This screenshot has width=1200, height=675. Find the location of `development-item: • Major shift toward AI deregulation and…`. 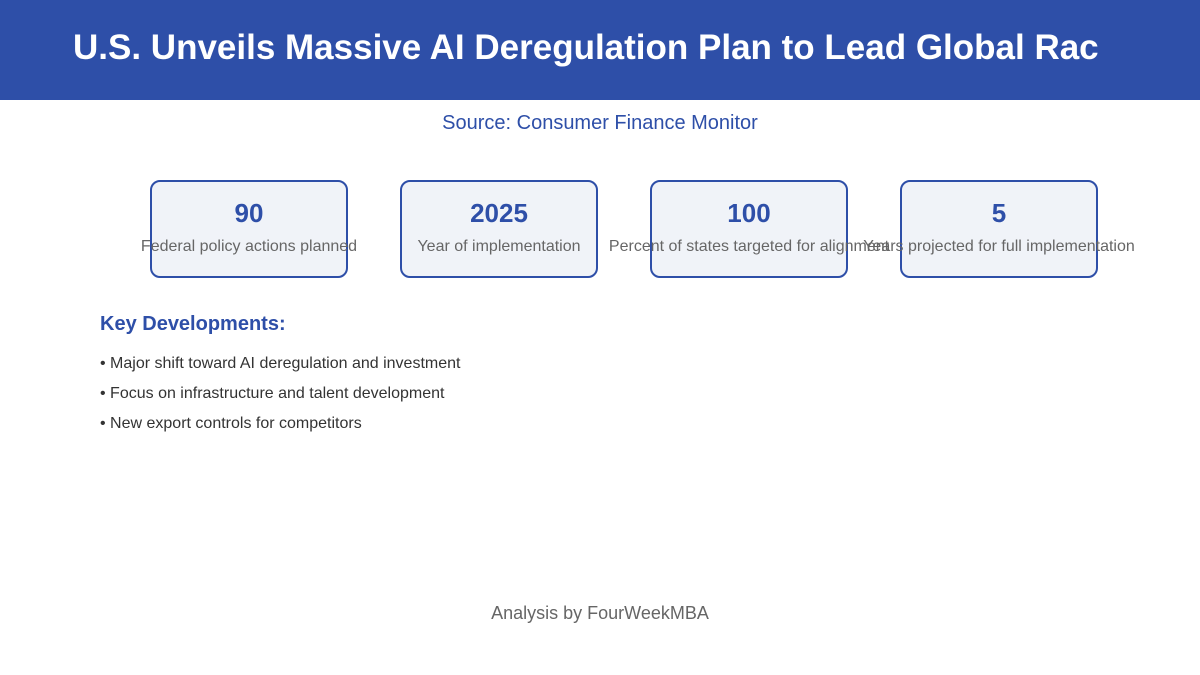

development-item: • Major shift toward AI deregulation and… is located at coordinates (280, 363).